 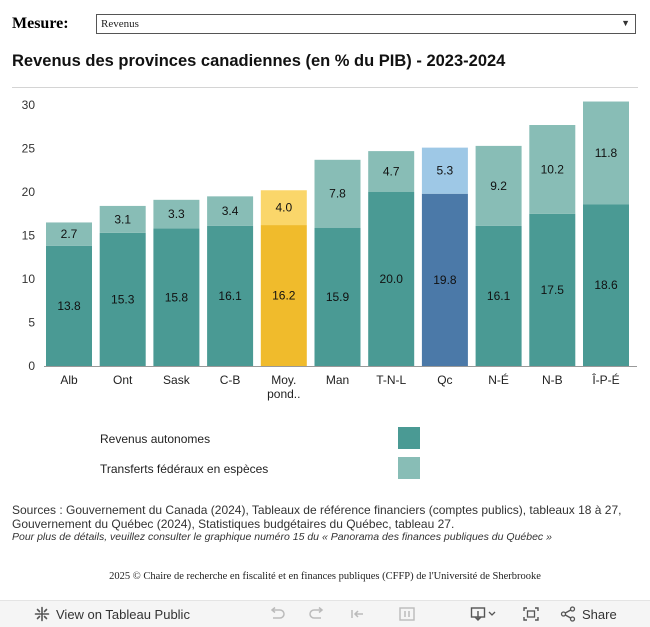 I want to click on revert-icon, so click(x=357, y=614).